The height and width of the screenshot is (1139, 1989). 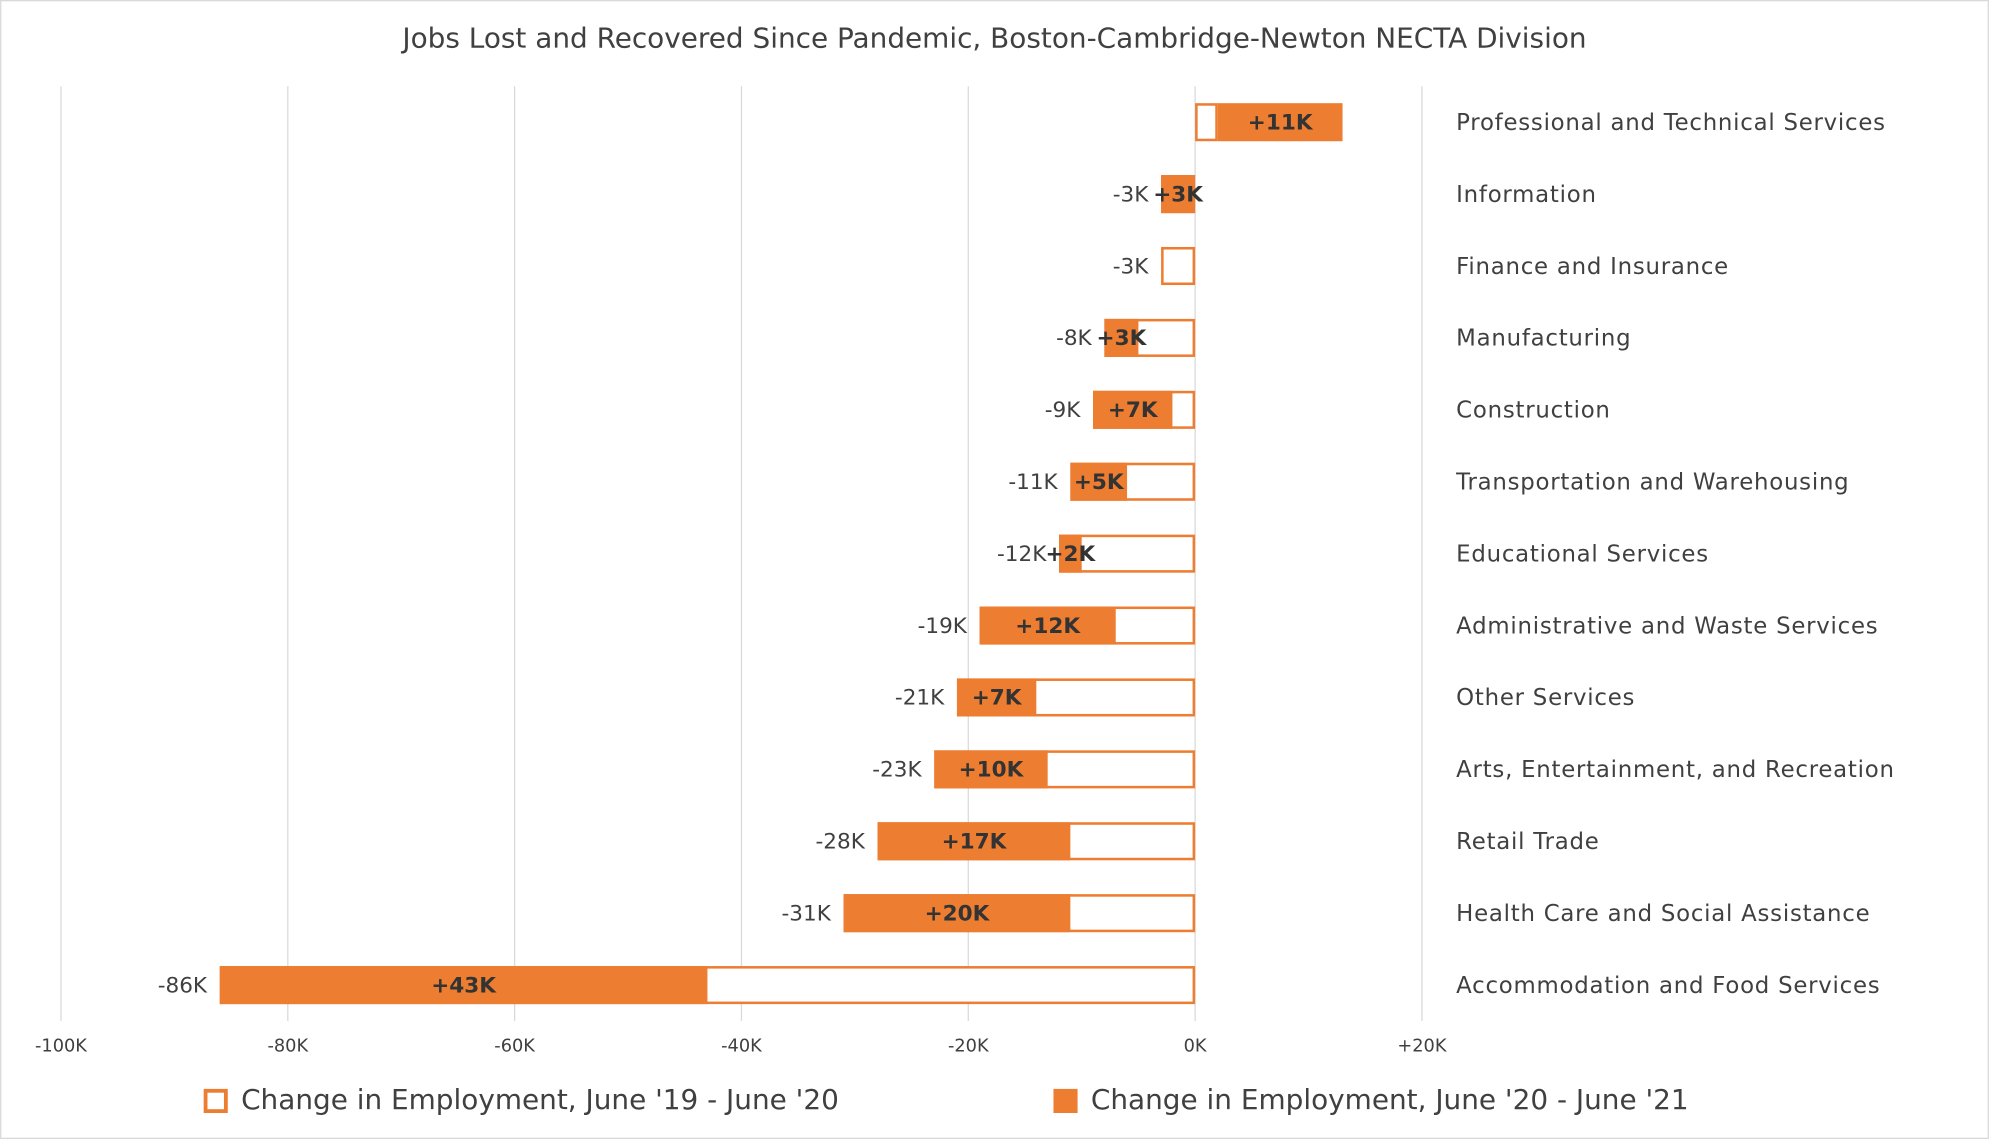 What do you see at coordinates (1526, 195) in the screenshot?
I see `y-tick-label: Information` at bounding box center [1526, 195].